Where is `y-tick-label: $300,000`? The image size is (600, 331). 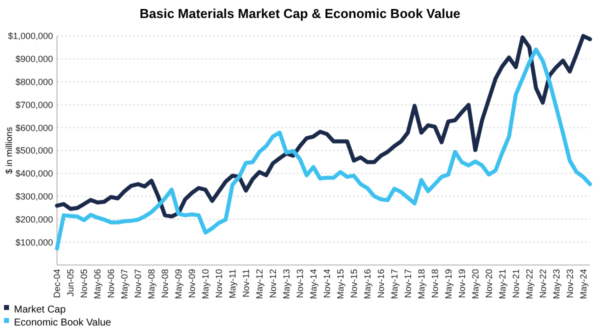
y-tick-label: $300,000 is located at coordinates (34, 196).